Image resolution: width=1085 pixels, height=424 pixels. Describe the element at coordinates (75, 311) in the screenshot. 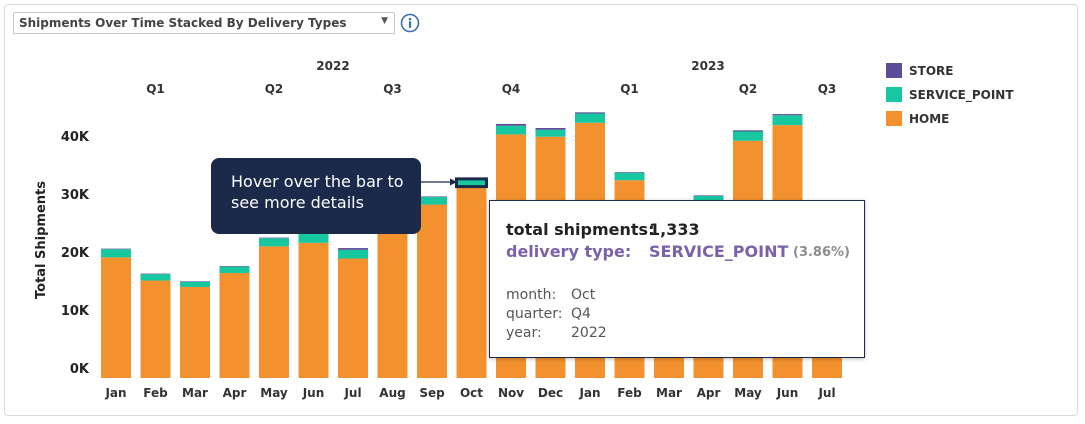

I see `y-tick-label: 10K` at that location.